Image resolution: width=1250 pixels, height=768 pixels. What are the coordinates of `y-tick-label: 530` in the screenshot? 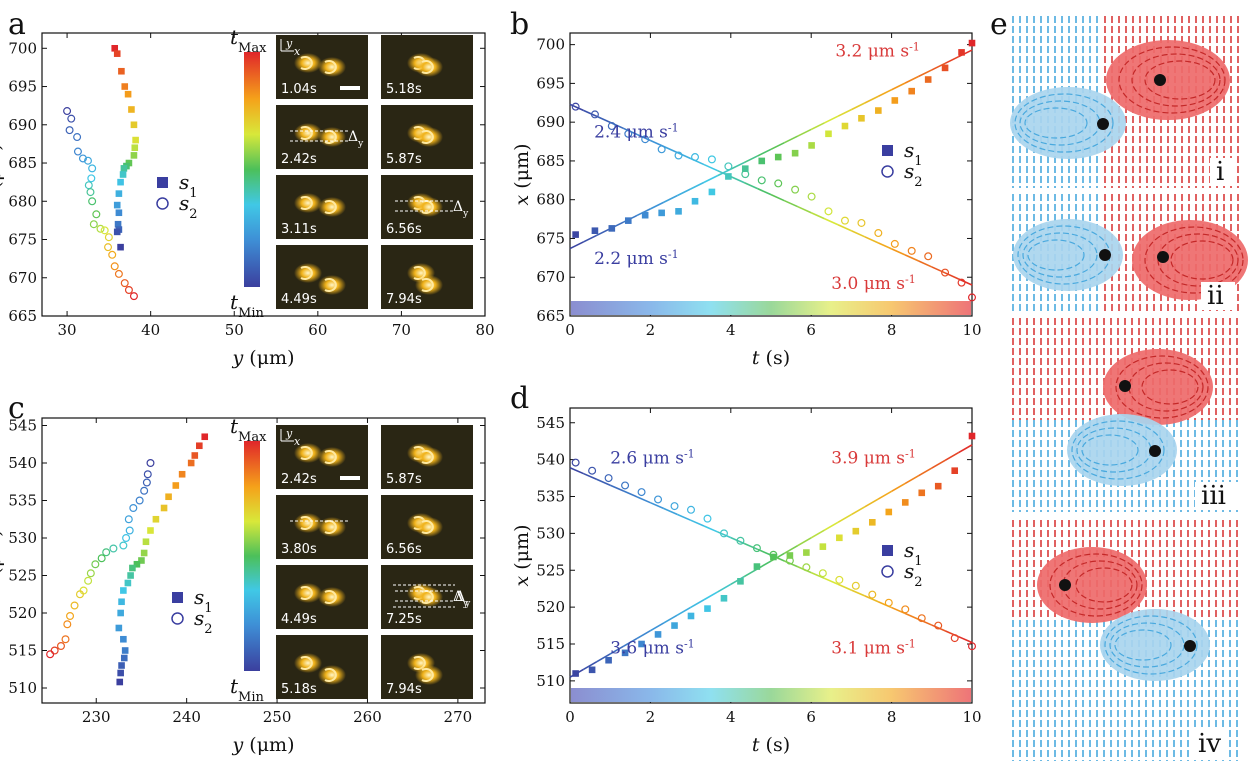 It's located at (22, 538).